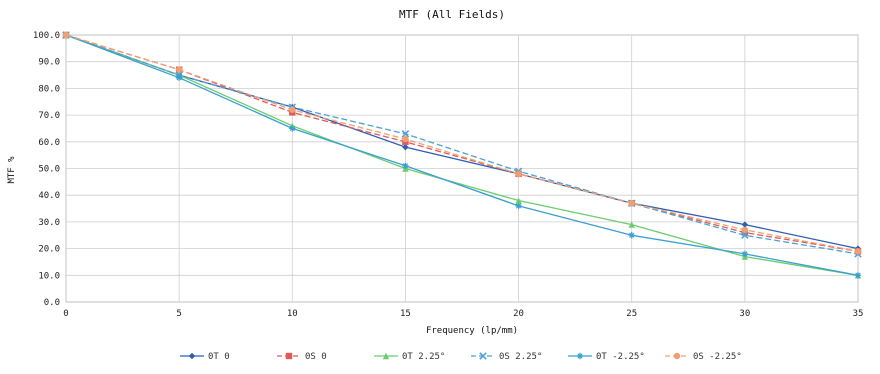 The height and width of the screenshot is (374, 880). Describe the element at coordinates (744, 314) in the screenshot. I see `x-tick-label: 30` at that location.